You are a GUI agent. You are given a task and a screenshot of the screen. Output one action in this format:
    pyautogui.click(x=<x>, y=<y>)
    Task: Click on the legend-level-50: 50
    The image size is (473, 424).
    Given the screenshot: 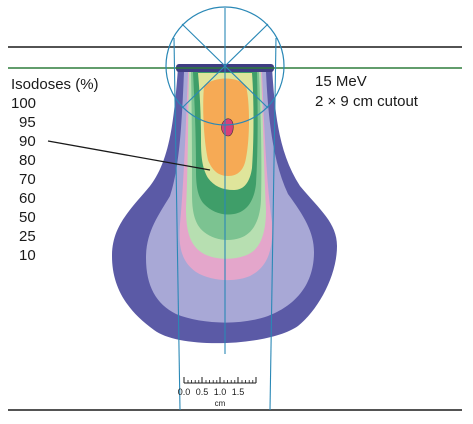 What is the action you would take?
    pyautogui.click(x=27, y=217)
    